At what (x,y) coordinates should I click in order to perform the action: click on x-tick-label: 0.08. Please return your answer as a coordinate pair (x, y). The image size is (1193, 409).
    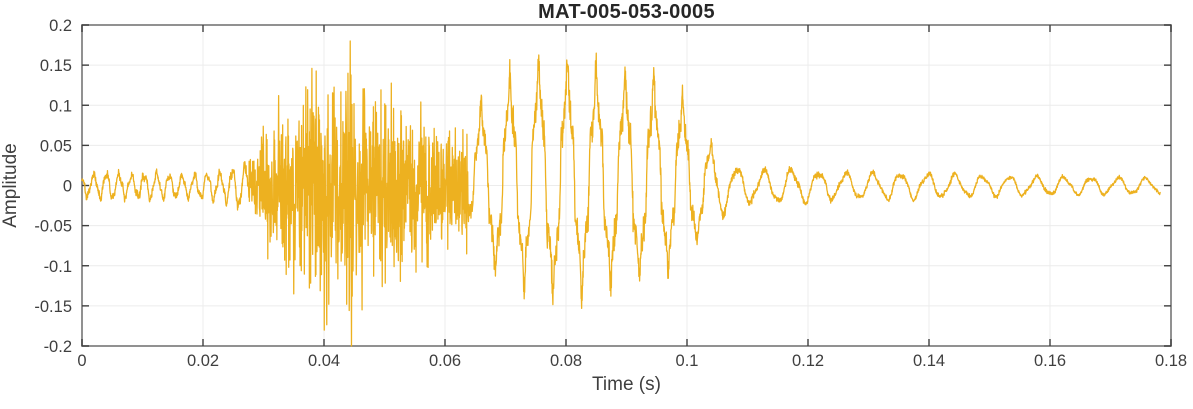
    Looking at the image, I should click on (566, 361).